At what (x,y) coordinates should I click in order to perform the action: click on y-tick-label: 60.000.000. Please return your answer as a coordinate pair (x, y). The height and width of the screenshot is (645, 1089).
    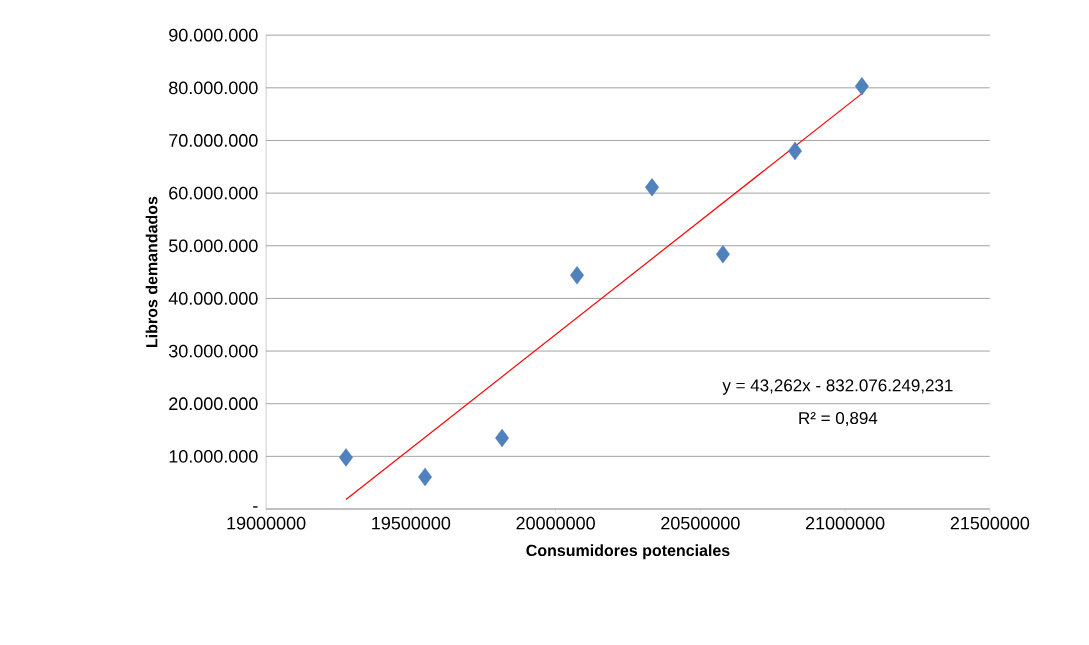
    Looking at the image, I should click on (213, 193).